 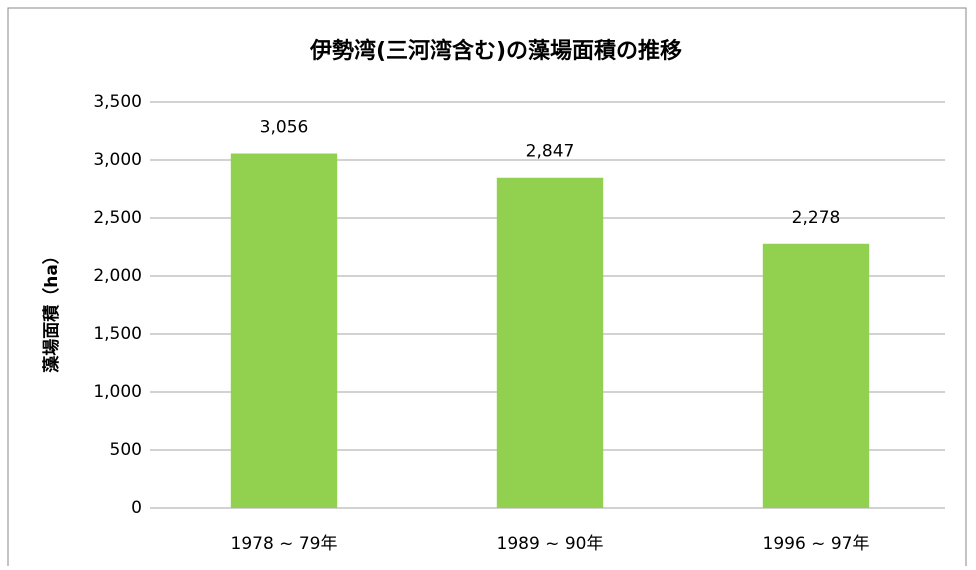 I want to click on y-tick-label: 1,500, so click(x=117, y=334).